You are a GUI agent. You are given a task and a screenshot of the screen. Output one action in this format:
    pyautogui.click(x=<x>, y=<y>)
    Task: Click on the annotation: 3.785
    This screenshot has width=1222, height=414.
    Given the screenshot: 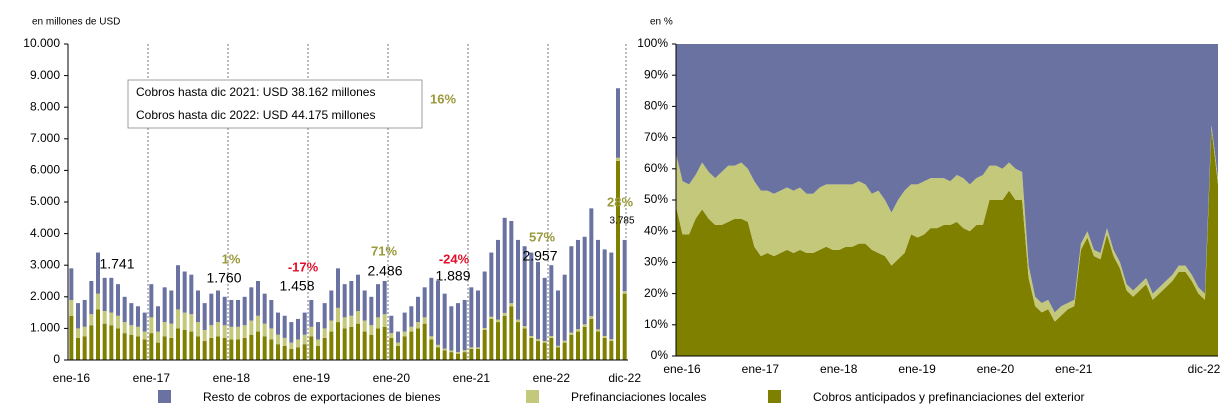 What is the action you would take?
    pyautogui.click(x=621, y=221)
    